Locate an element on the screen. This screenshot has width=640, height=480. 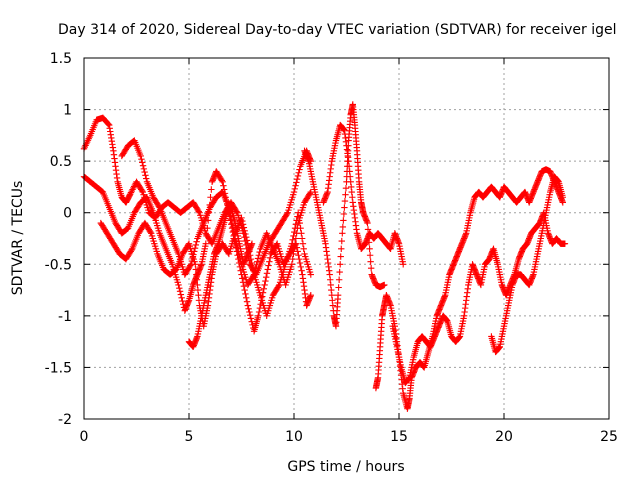
y-tick-label: 0.5 is located at coordinates (61, 162).